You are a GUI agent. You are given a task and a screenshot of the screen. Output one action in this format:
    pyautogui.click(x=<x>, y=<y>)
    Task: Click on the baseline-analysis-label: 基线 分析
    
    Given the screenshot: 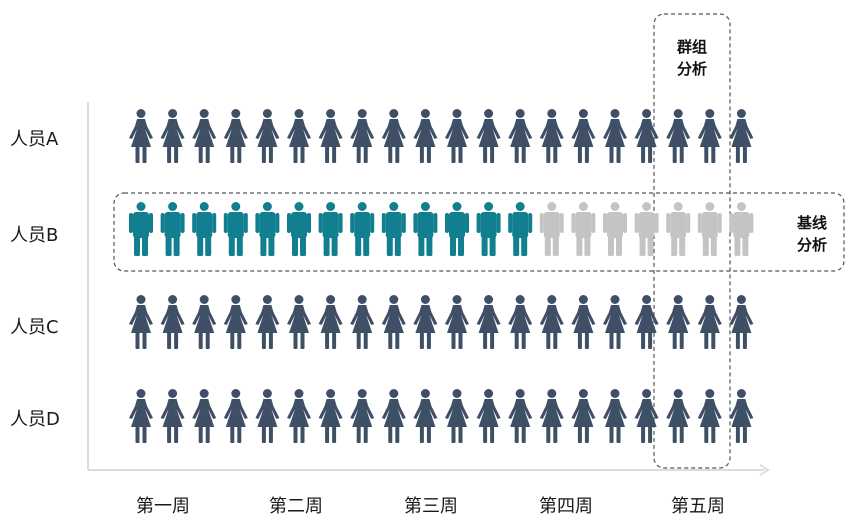 What is the action you would take?
    pyautogui.click(x=812, y=234)
    